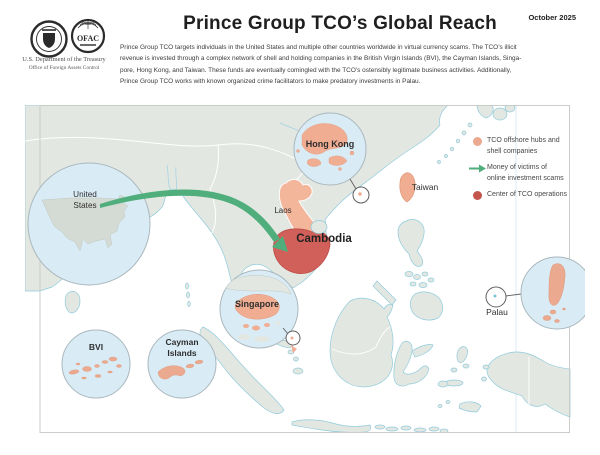 This screenshot has height=455, width=600. What do you see at coordinates (302, 251) in the screenshot?
I see `country-cambodia` at bounding box center [302, 251].